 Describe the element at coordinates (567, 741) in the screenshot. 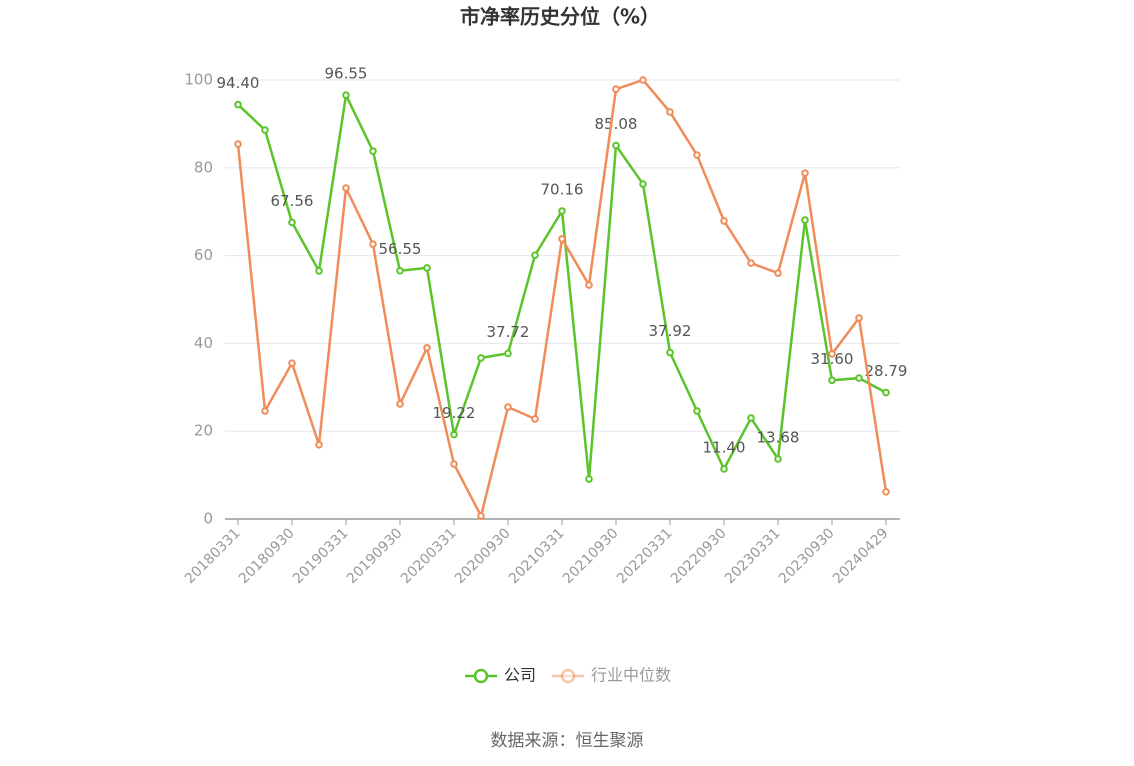

I see `source: 数据来源：恒生聚源` at that location.